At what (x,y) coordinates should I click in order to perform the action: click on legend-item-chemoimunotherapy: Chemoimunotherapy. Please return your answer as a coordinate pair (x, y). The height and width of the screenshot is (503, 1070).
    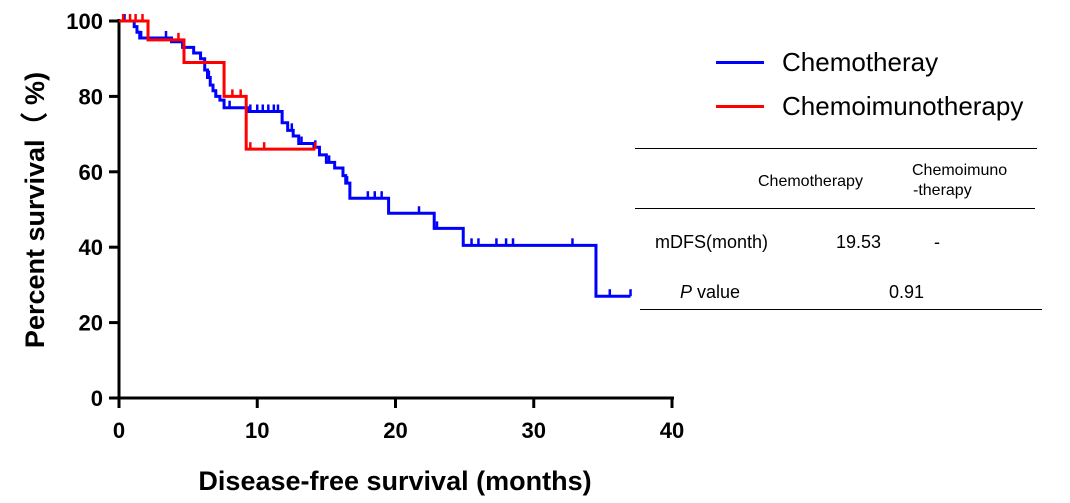
    Looking at the image, I should click on (869, 106).